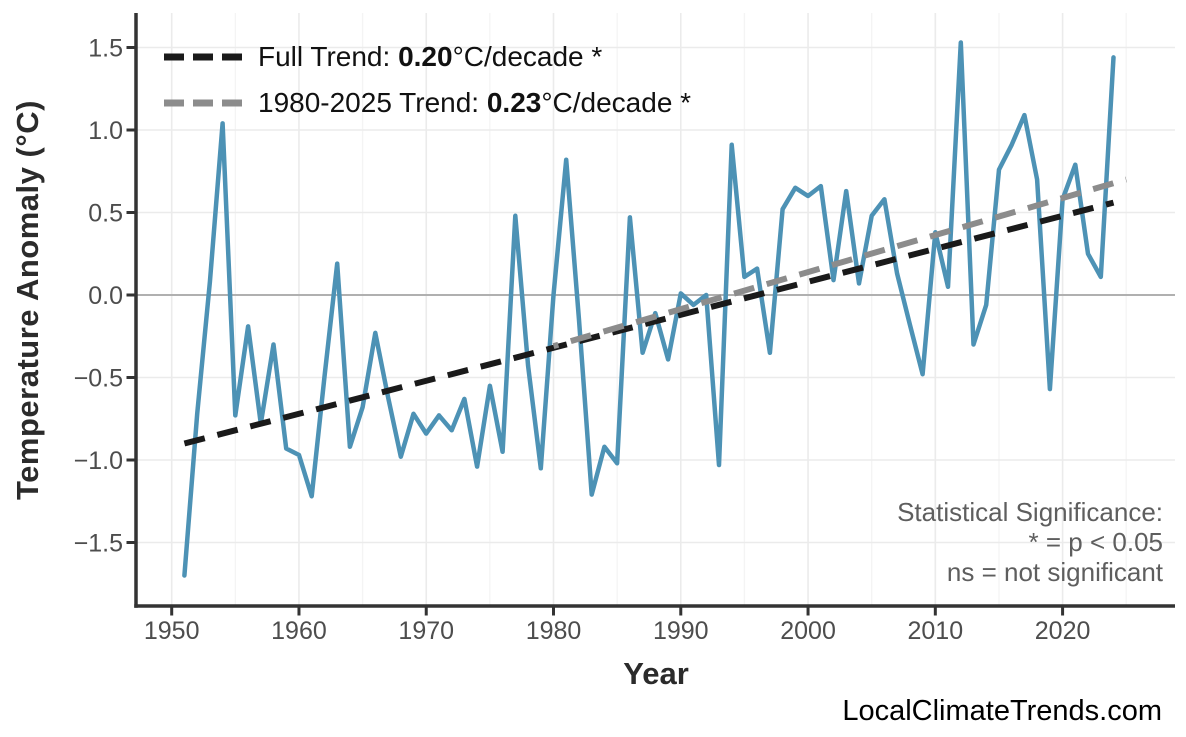 The image size is (1186, 737). What do you see at coordinates (172, 631) in the screenshot?
I see `x-tick-label: 1950` at bounding box center [172, 631].